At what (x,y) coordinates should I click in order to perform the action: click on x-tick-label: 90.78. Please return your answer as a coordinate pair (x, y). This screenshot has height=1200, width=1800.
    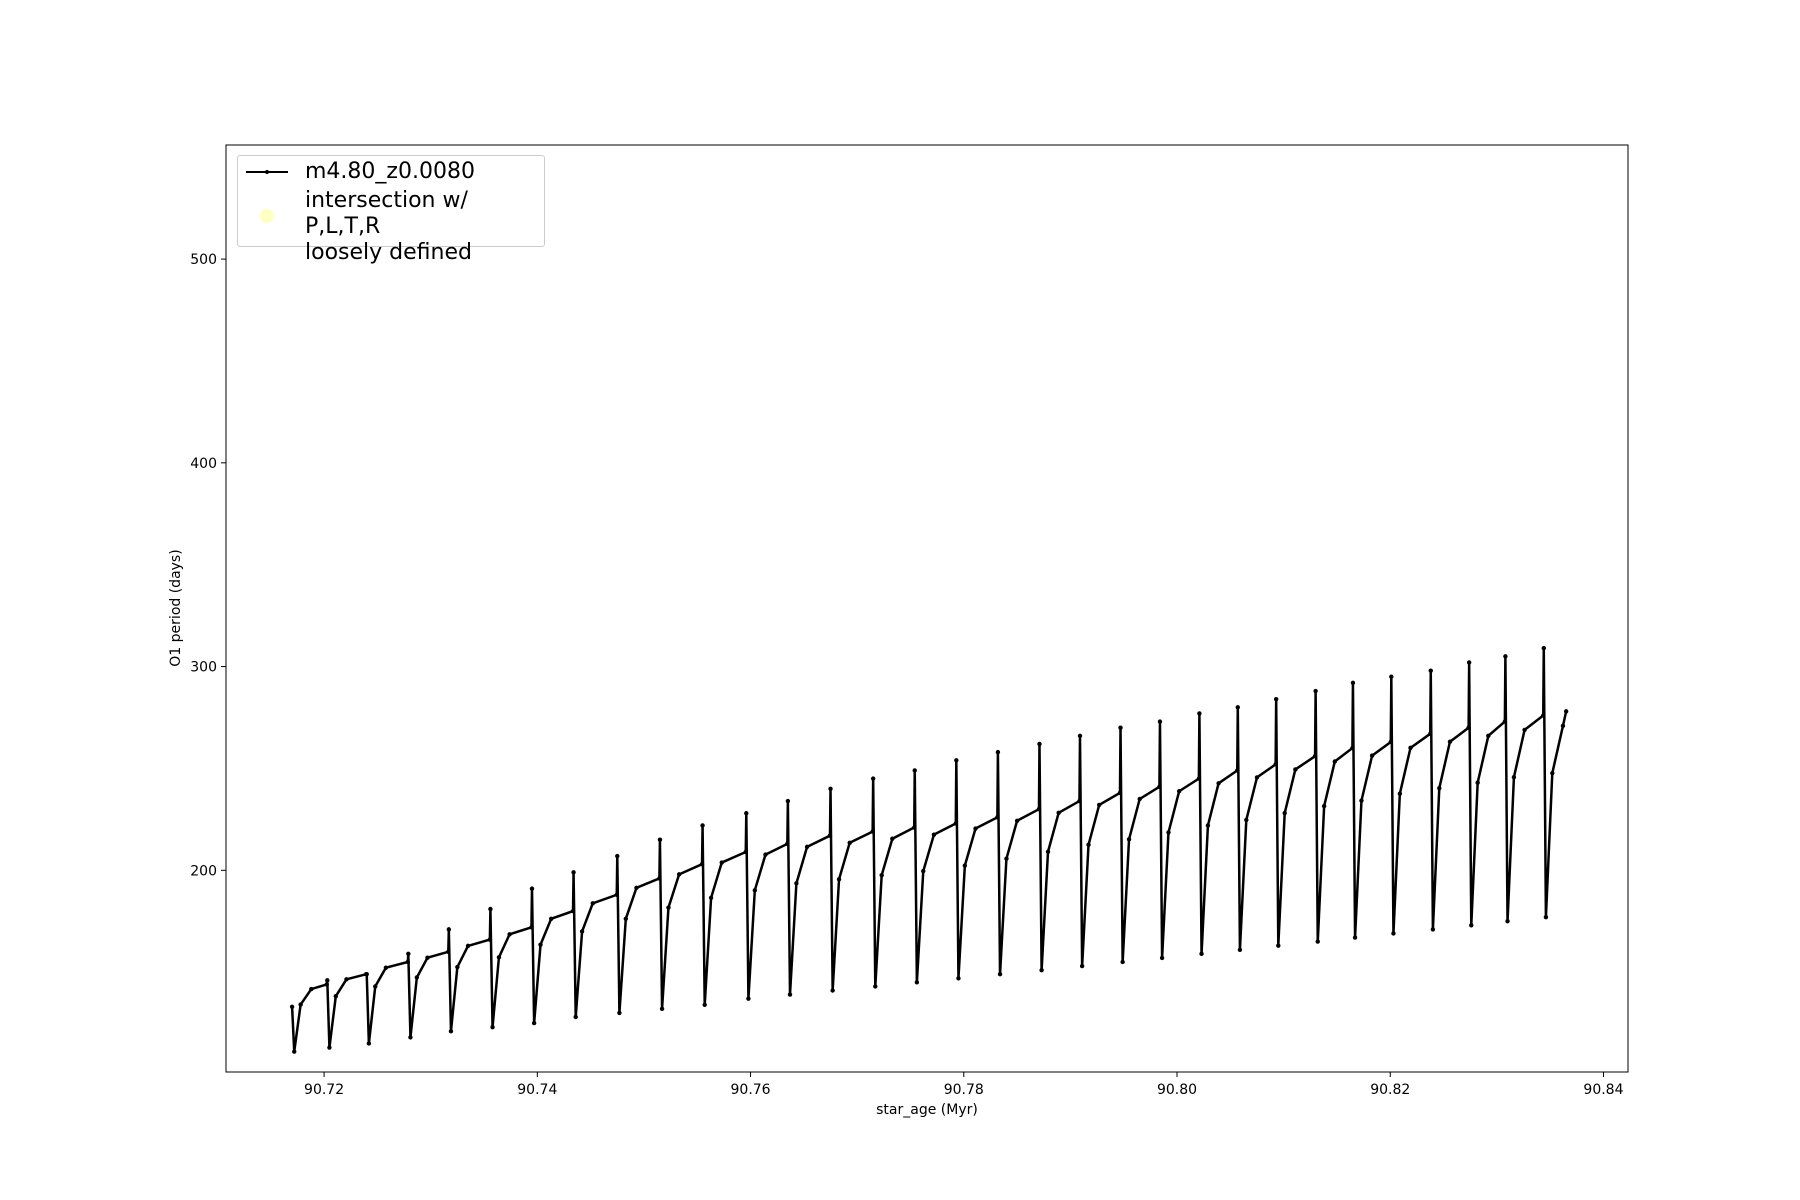
    Looking at the image, I should click on (964, 1090).